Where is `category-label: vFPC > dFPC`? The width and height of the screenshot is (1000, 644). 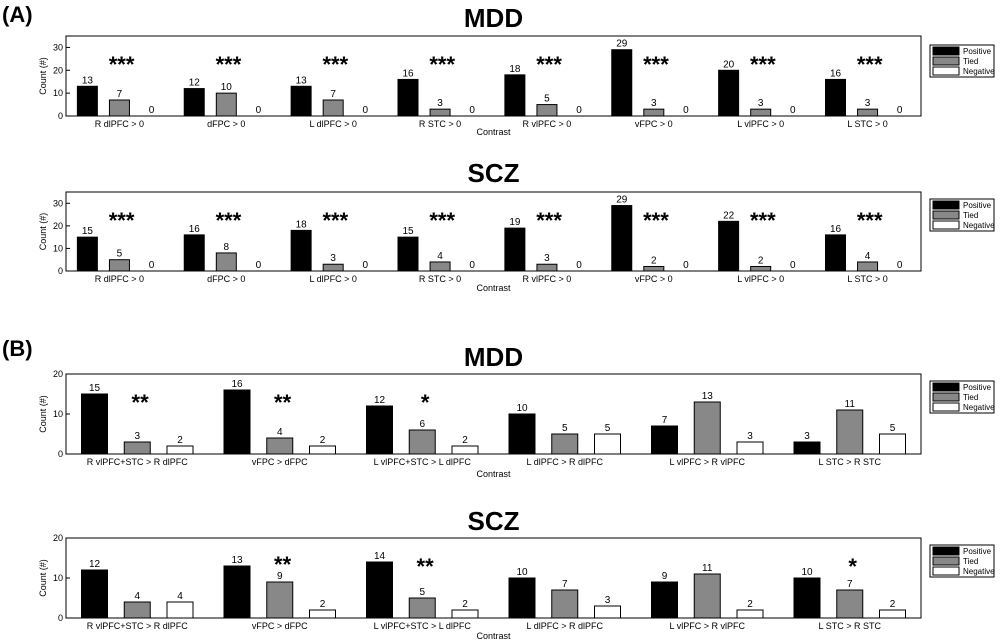 category-label: vFPC > dFPC is located at coordinates (280, 462).